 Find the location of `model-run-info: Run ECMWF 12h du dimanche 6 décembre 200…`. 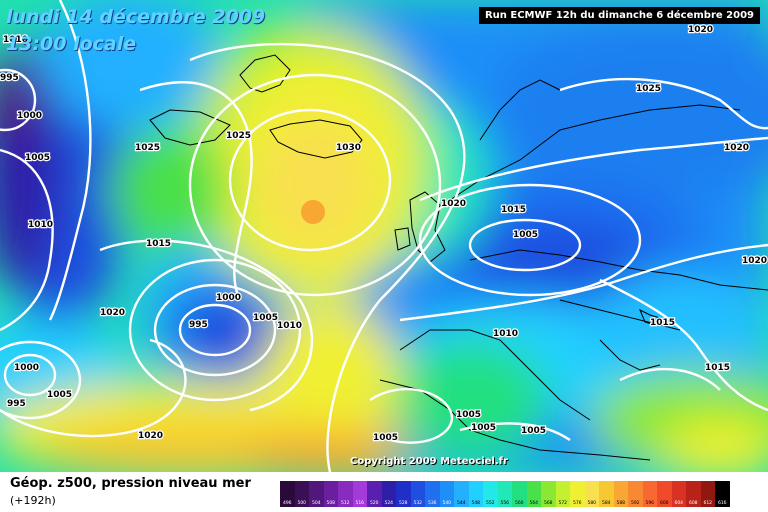

model-run-info: Run ECMWF 12h du dimanche 6 décembre 200… is located at coordinates (619, 15).